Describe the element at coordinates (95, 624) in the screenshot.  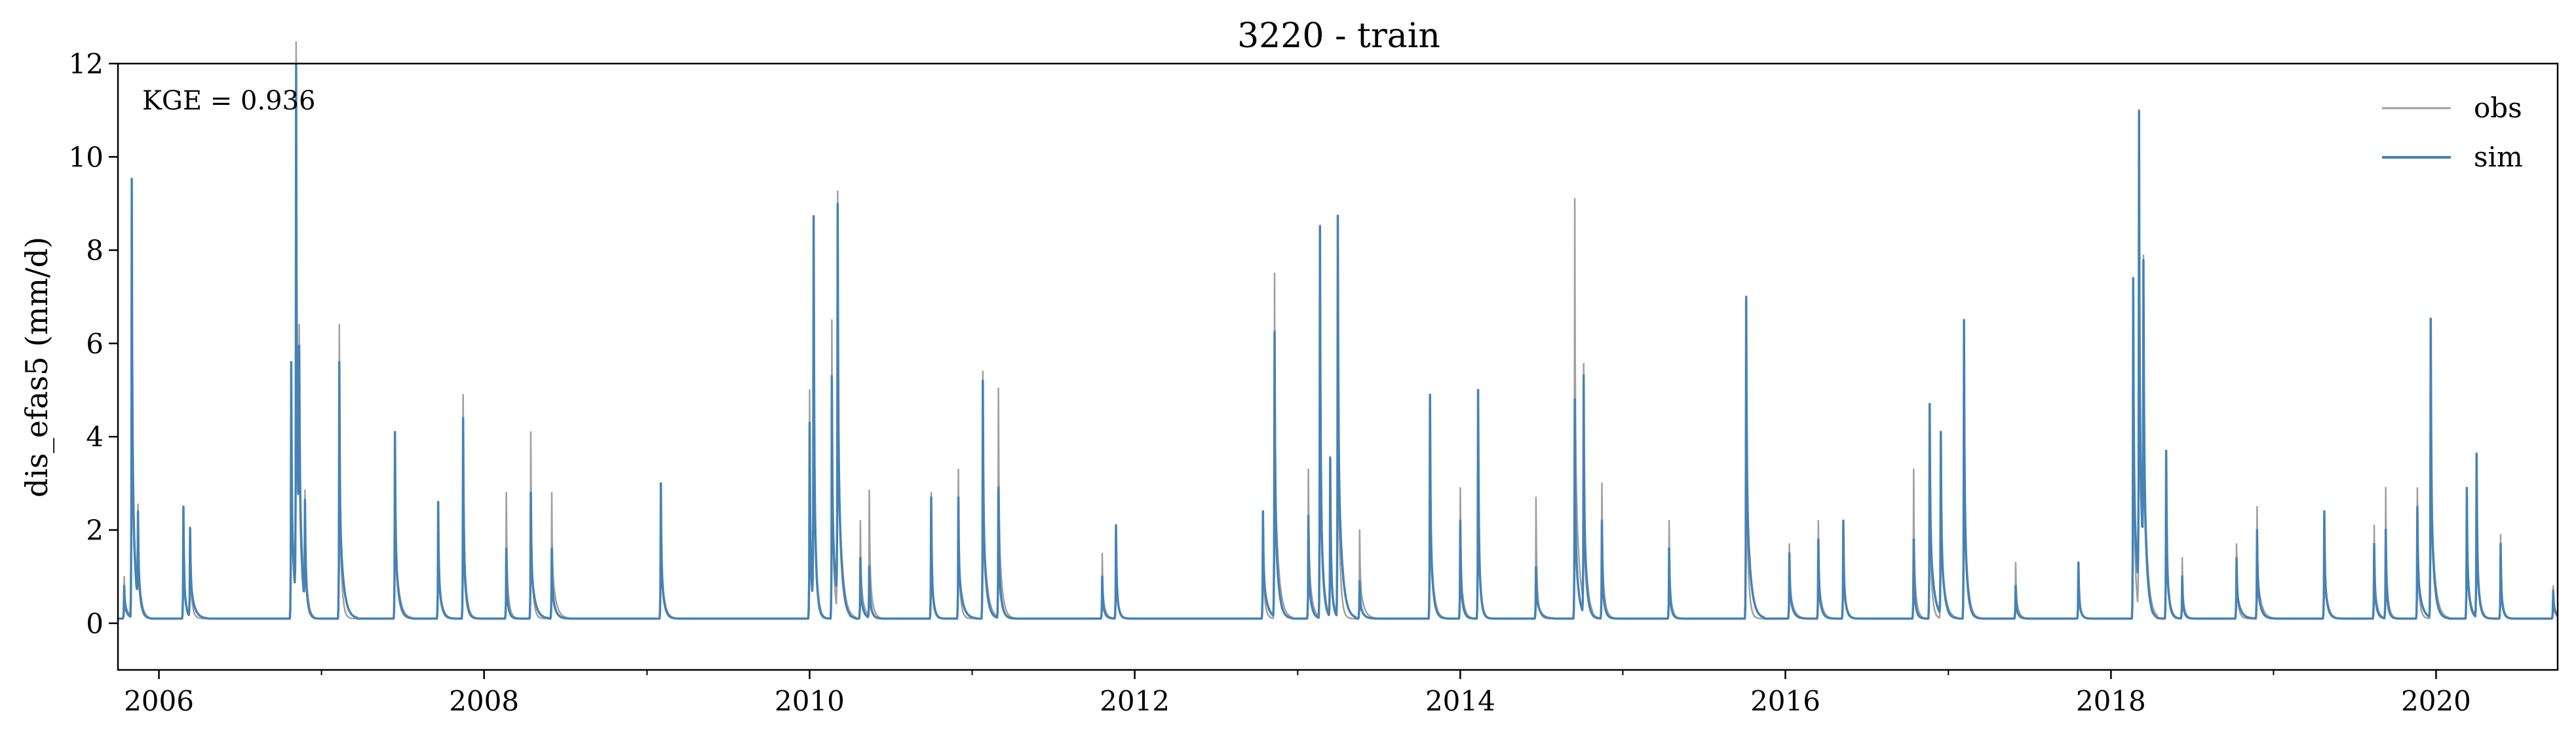
I see `y-tick-label: 0` at that location.